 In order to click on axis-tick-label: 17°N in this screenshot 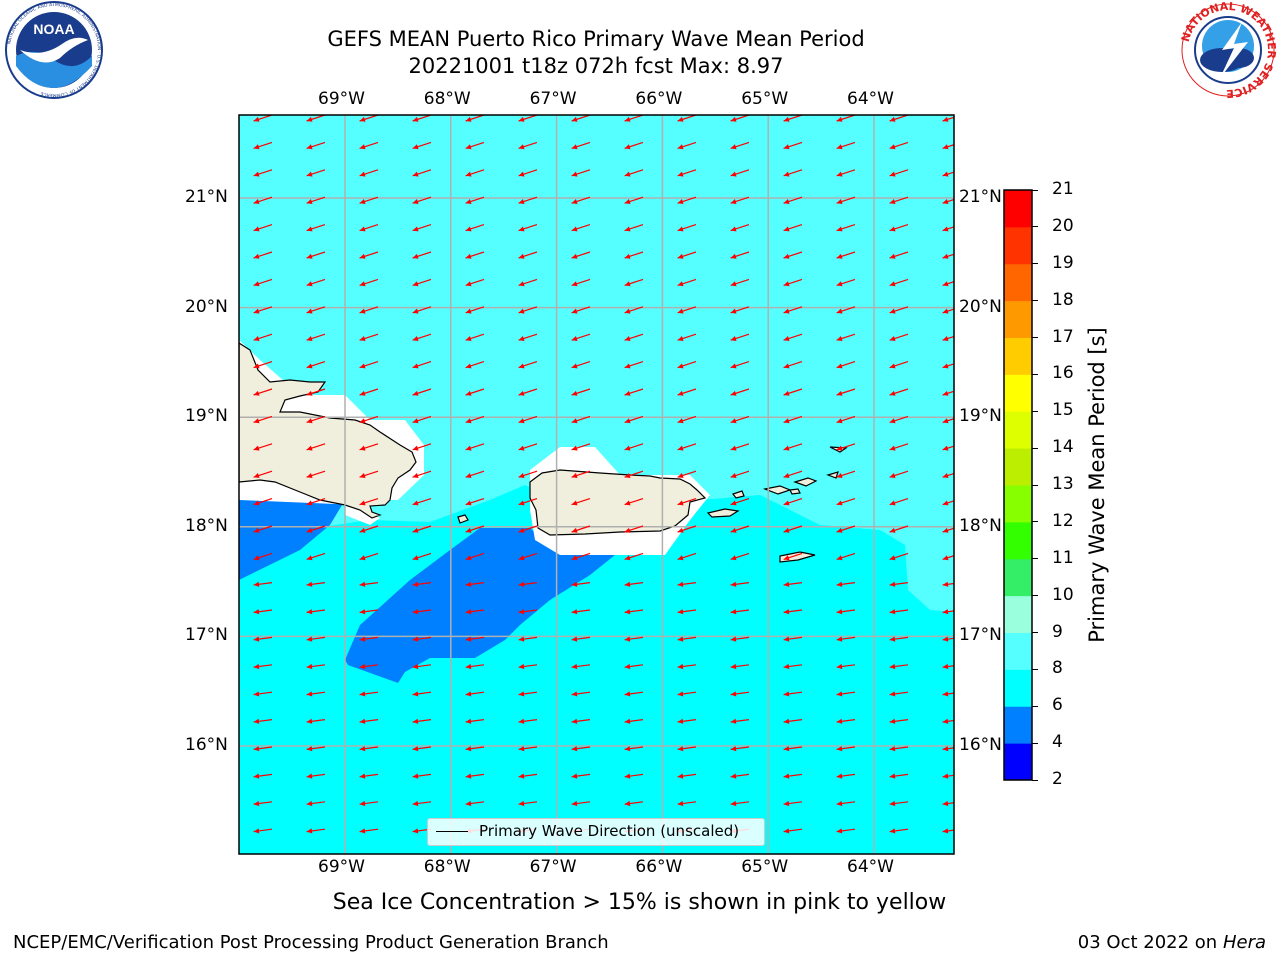, I will do `click(206, 635)`.